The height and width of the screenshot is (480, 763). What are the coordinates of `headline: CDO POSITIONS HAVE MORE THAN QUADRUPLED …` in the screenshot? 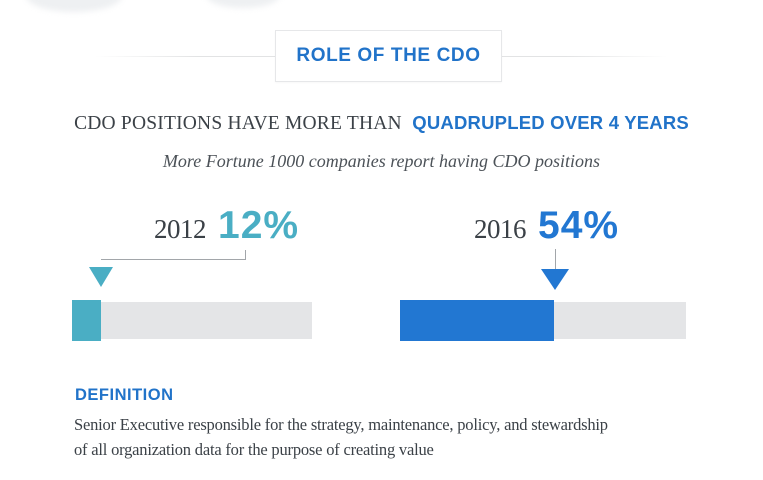 It's located at (381, 123).